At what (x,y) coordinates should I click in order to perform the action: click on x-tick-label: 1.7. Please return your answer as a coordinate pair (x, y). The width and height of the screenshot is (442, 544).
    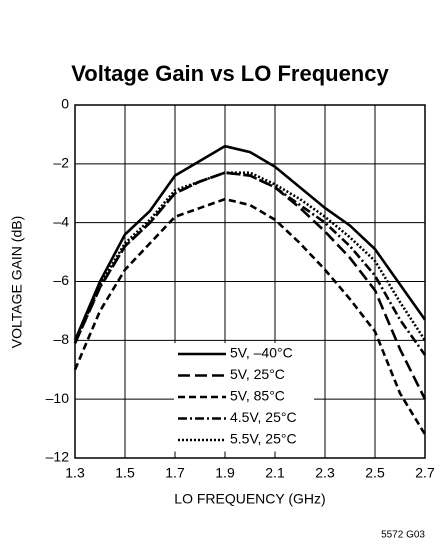
    Looking at the image, I should click on (175, 473).